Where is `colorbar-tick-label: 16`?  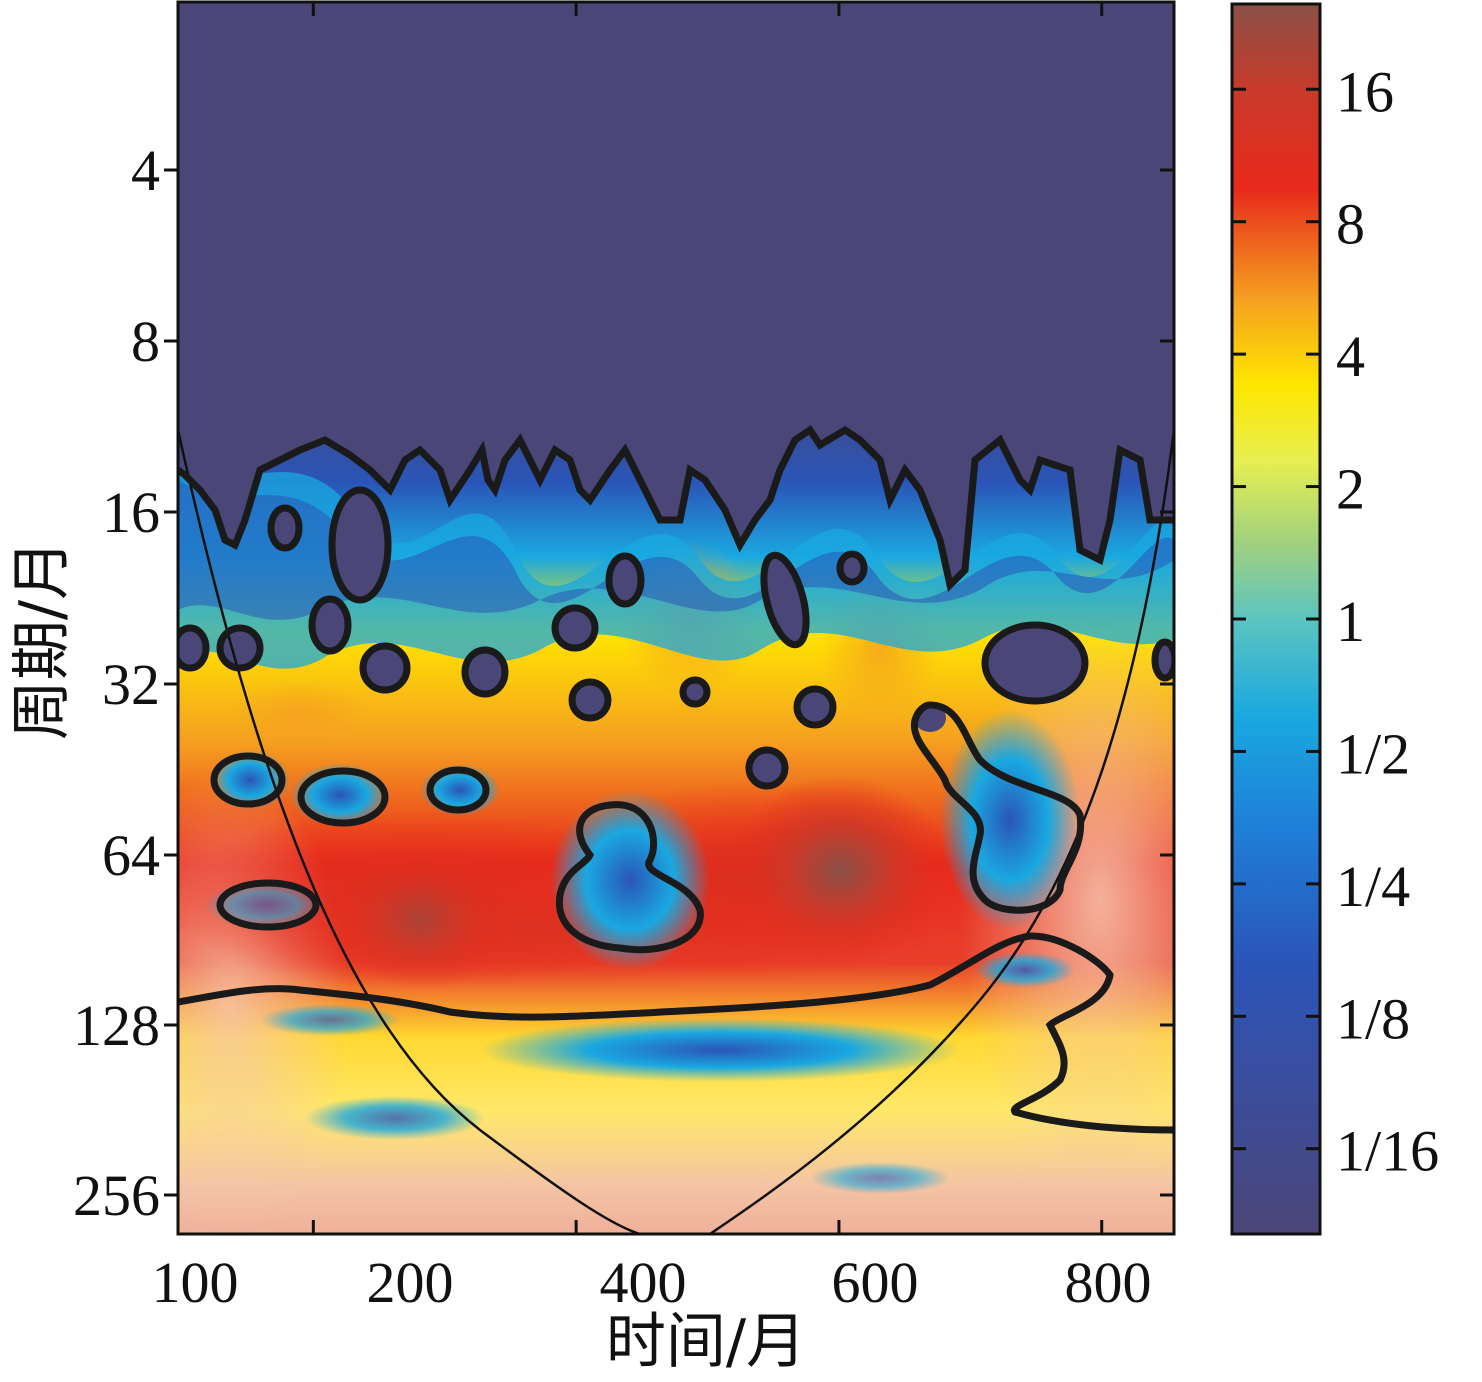
colorbar-tick-label: 16 is located at coordinates (1365, 91).